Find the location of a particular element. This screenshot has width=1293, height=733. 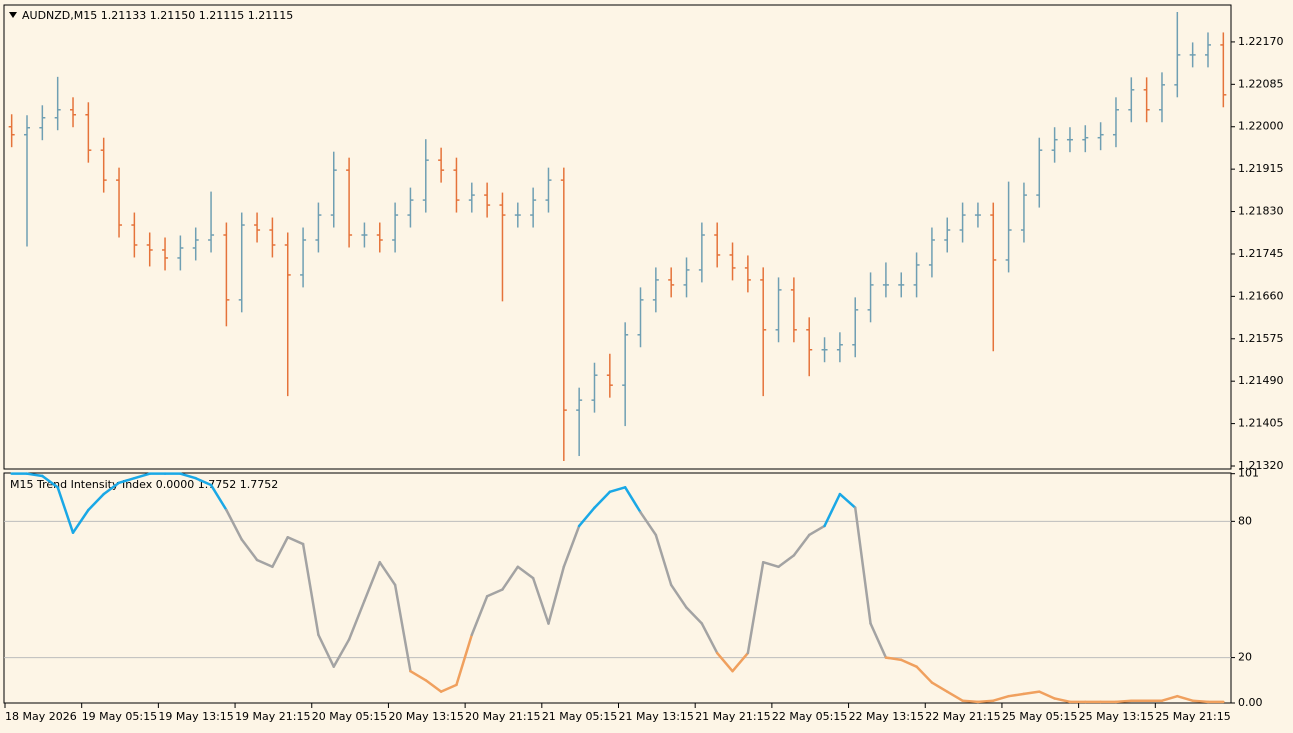

y-tick-label: 1.22085 is located at coordinates (1261, 83).